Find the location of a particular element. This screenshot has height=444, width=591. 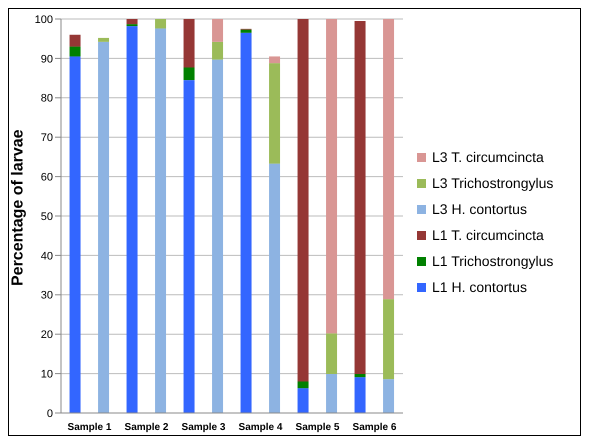

y-tick-label: 10 is located at coordinates (46, 374).